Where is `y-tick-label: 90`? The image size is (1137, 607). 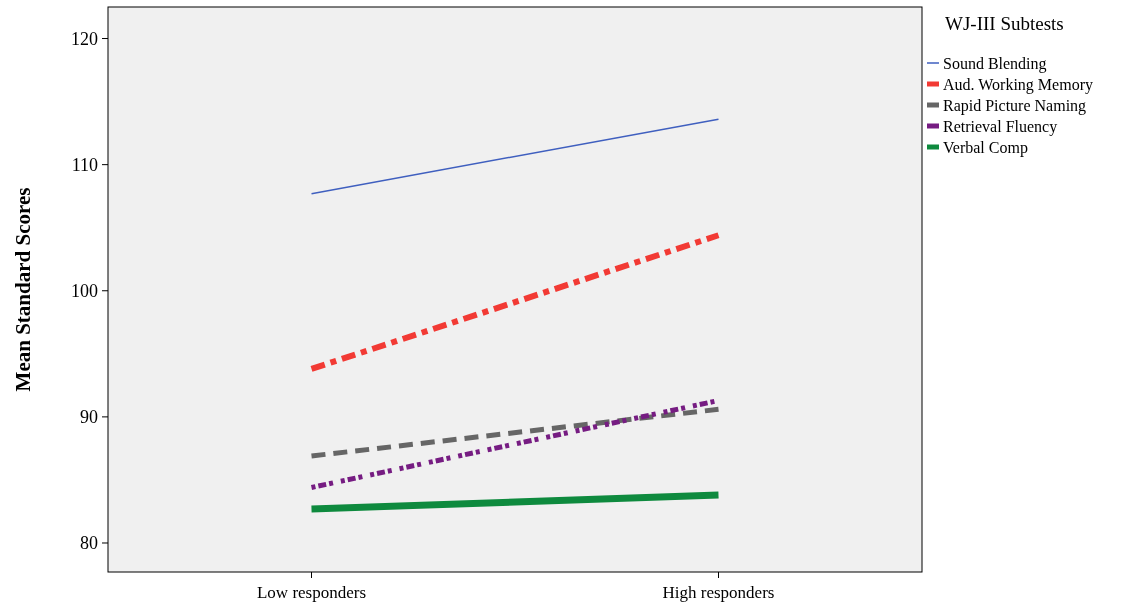
y-tick-label: 90 is located at coordinates (89, 417).